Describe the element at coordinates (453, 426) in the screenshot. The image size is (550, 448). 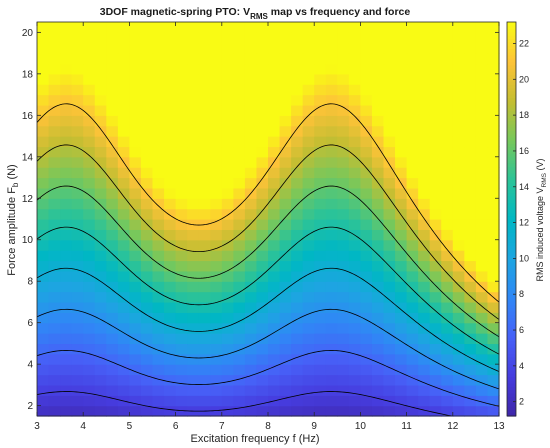
I see `x-tick-label: 12` at that location.